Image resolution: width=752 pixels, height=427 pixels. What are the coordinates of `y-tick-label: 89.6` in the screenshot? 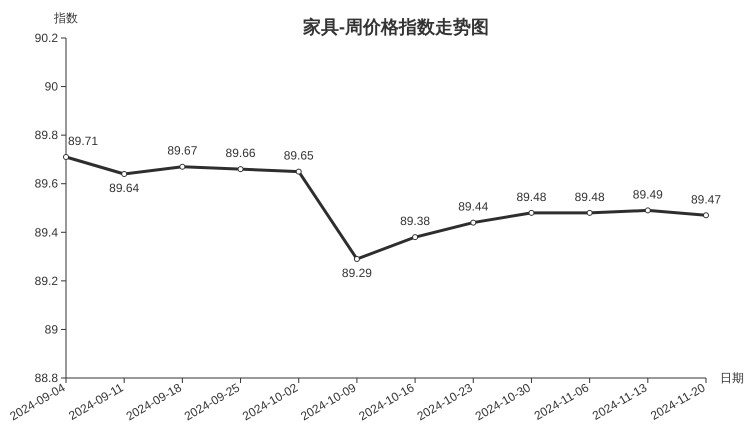 It's located at (46, 183).